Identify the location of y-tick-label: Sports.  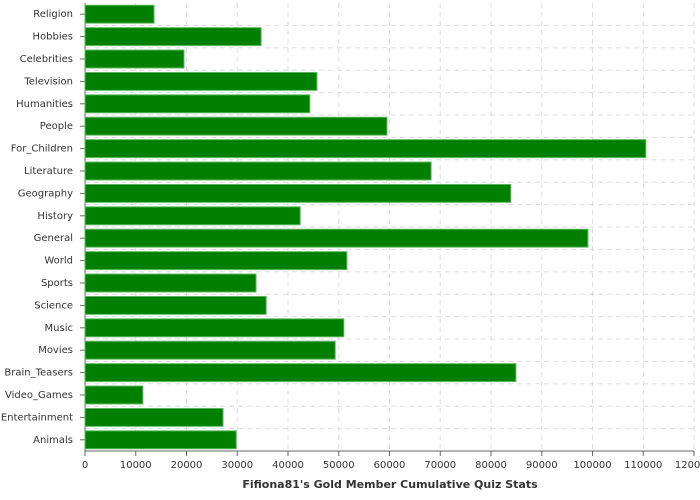
(57, 283).